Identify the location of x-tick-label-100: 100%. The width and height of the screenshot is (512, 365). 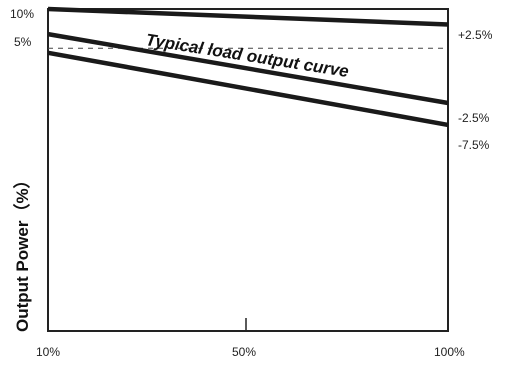
(449, 352).